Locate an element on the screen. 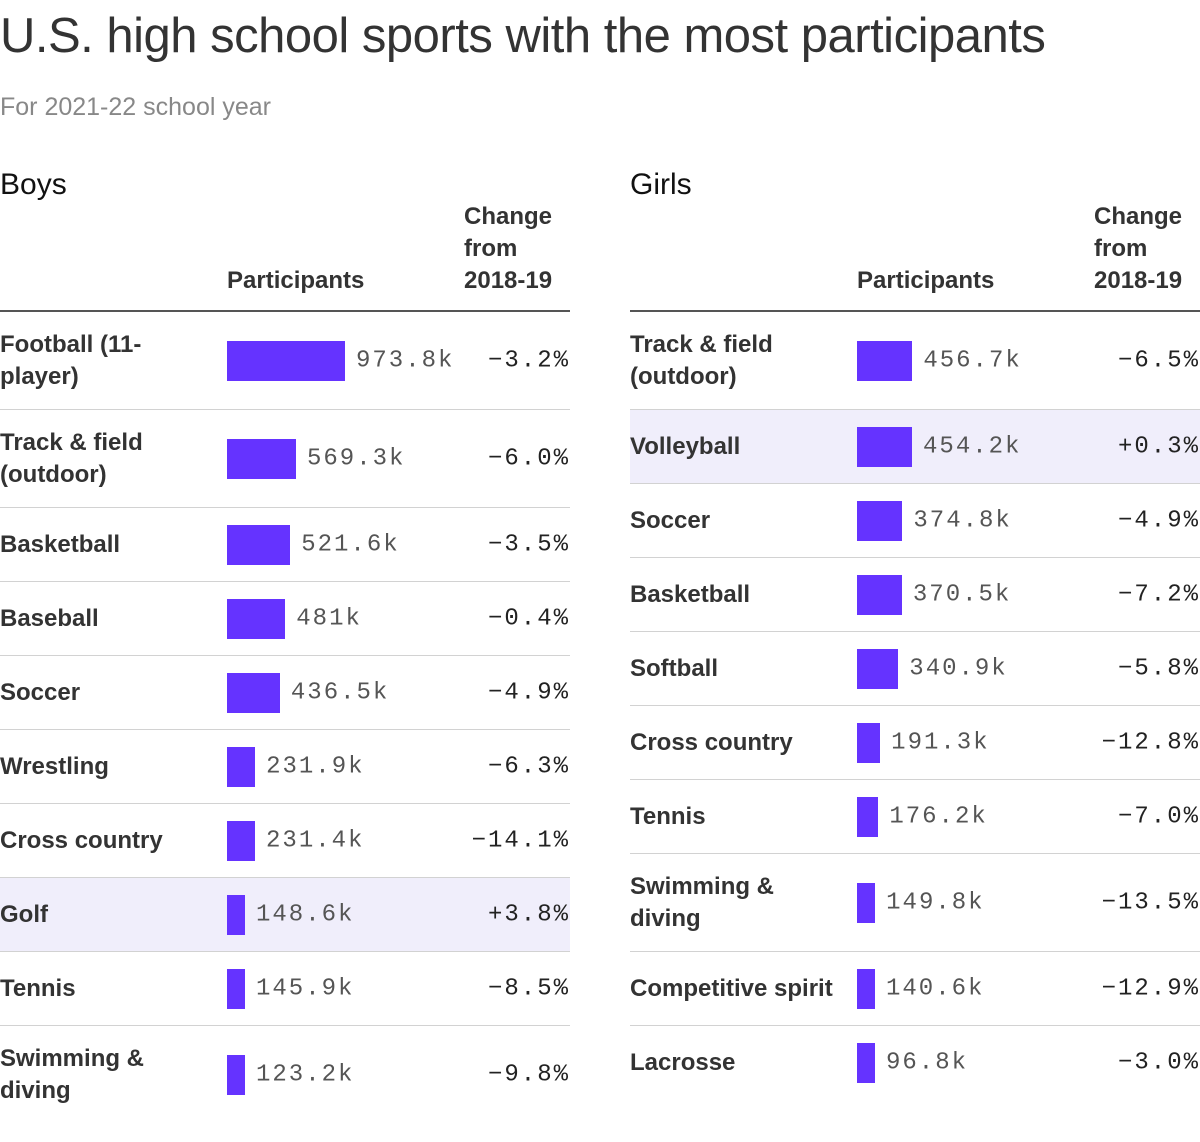  change-value: −7.0% is located at coordinates (1158, 816).